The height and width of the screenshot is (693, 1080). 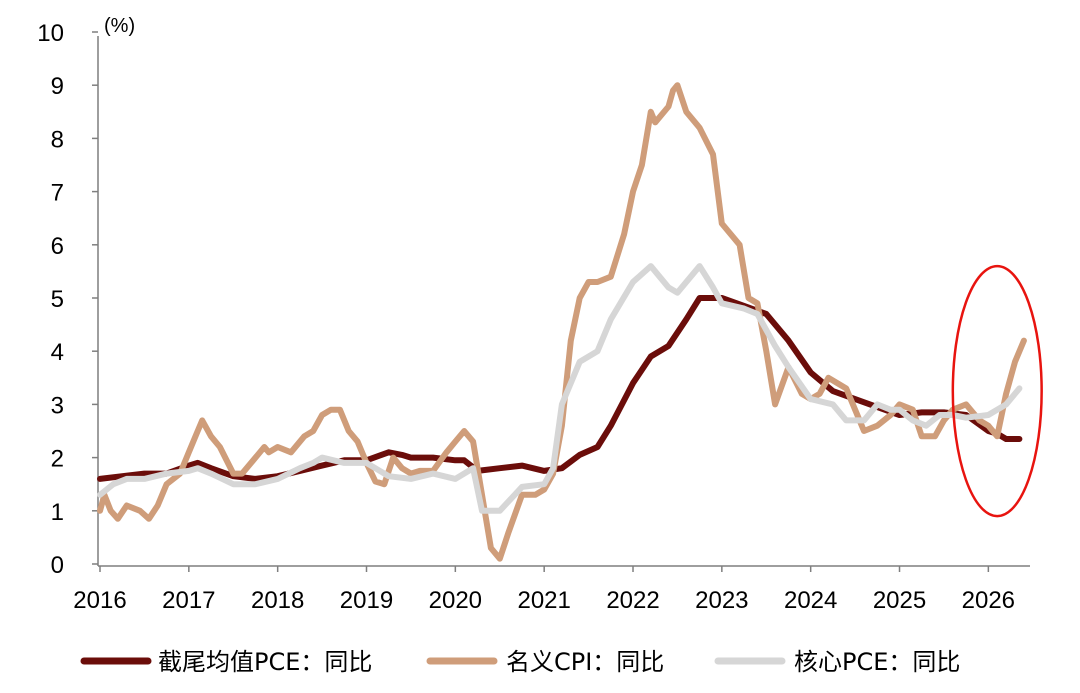 What do you see at coordinates (57, 459) in the screenshot?
I see `y-tick-label: 2` at bounding box center [57, 459].